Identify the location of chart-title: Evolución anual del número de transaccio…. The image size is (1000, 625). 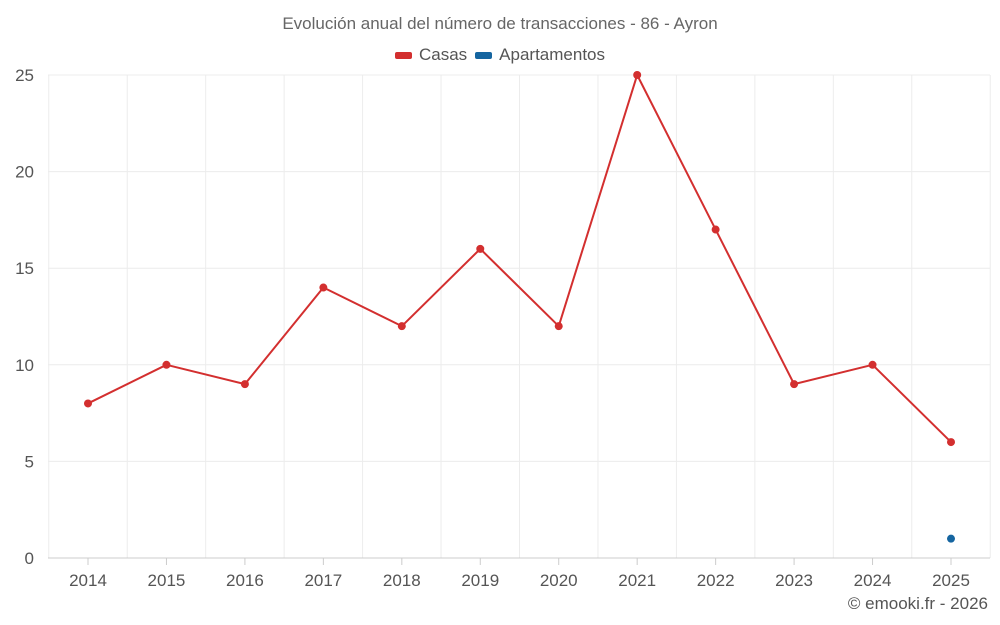
(500, 23).